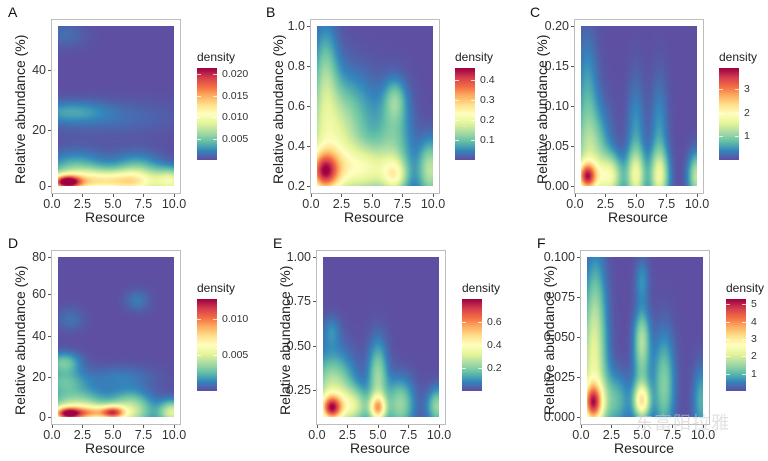 This screenshot has width=768, height=461. Describe the element at coordinates (494, 322) in the screenshot. I see `legend-label: 0.6` at that location.